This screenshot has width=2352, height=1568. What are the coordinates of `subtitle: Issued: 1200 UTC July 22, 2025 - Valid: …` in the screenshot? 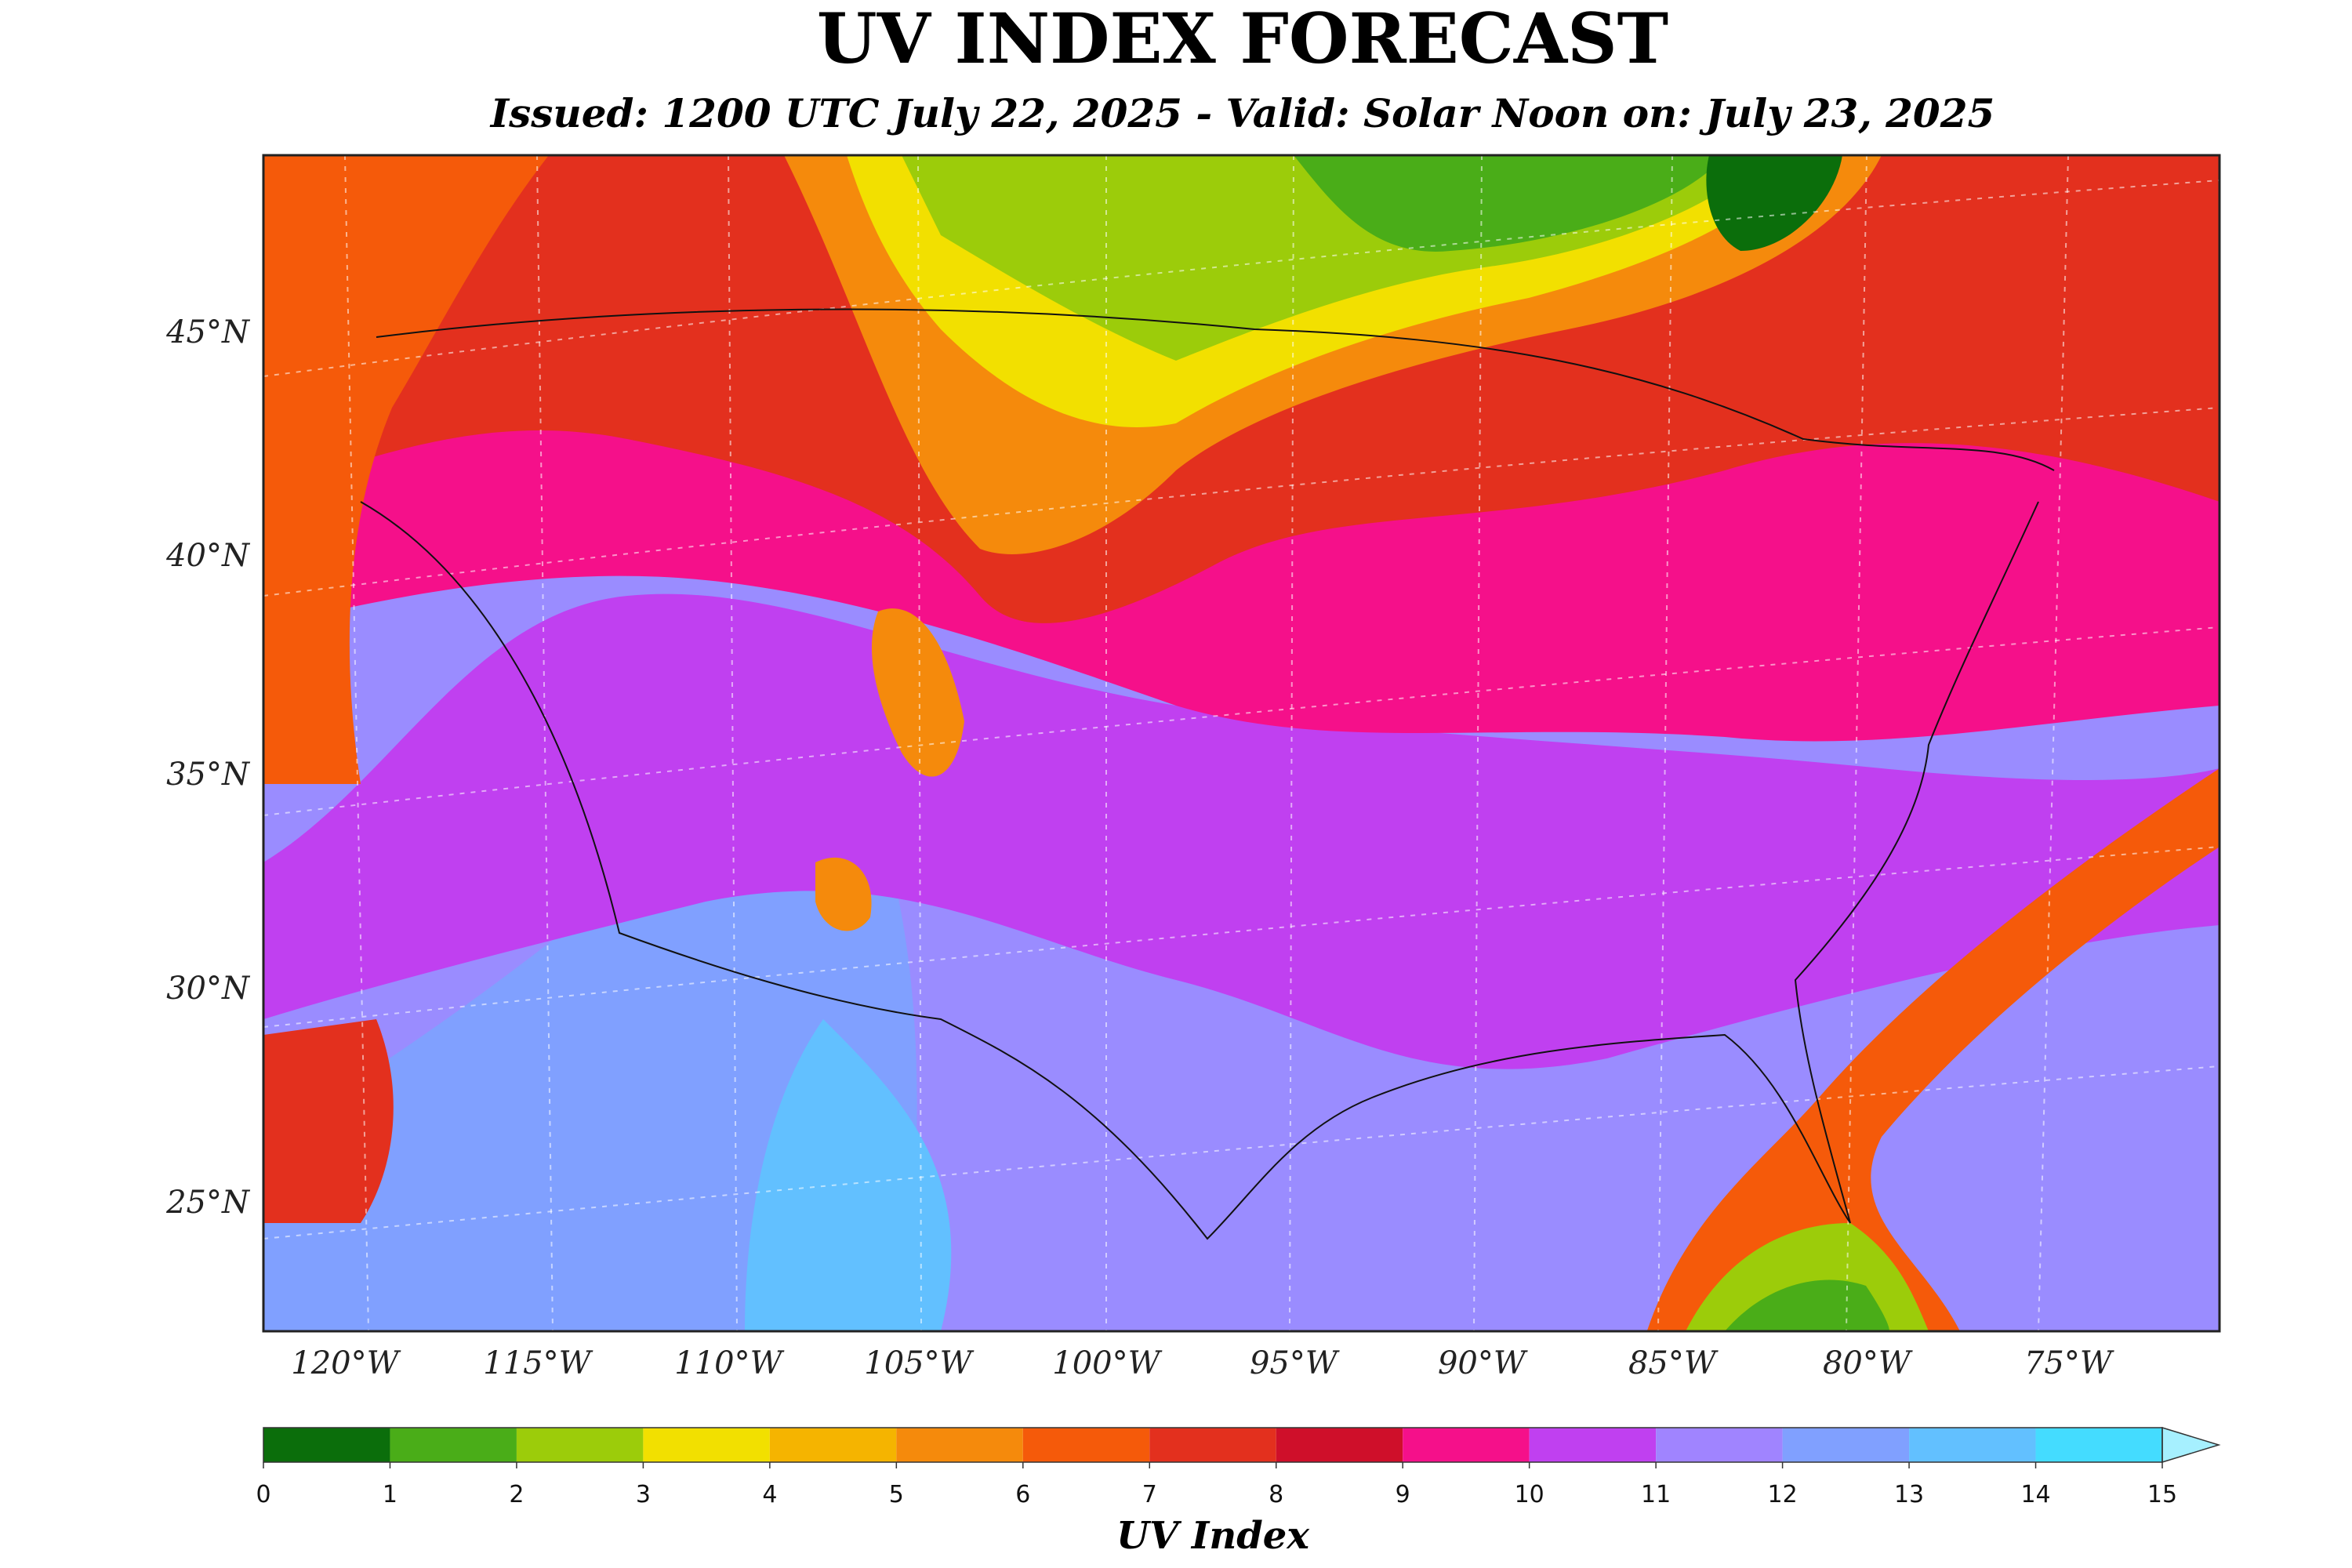 It's located at (1242, 113).